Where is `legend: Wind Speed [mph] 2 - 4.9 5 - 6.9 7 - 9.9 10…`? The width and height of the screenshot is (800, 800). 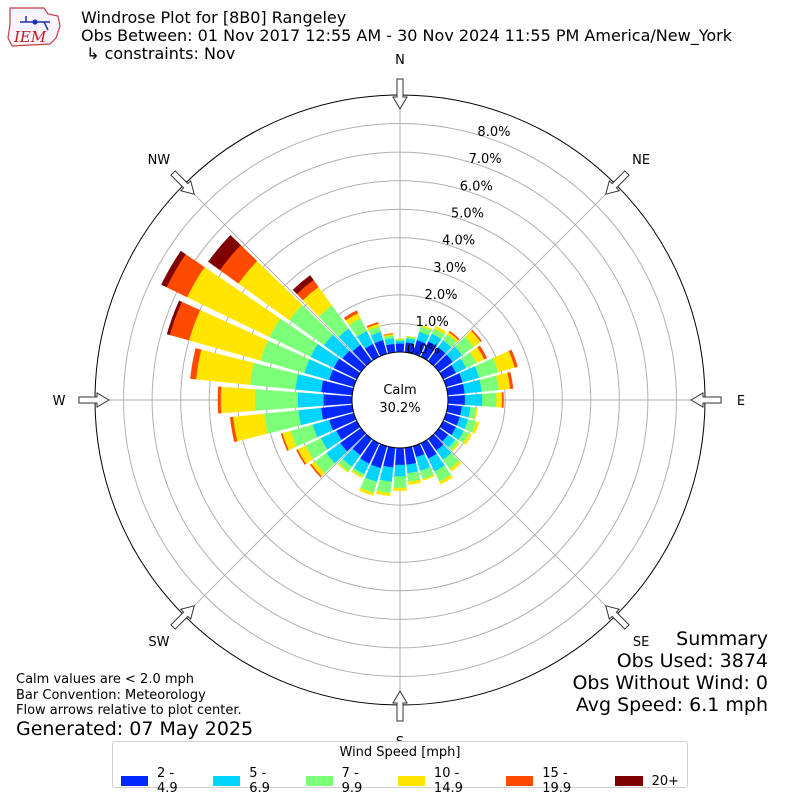
legend: Wind Speed [mph] 2 - 4.9 5 - 6.9 7 - 9.9 10… is located at coordinates (400, 768).